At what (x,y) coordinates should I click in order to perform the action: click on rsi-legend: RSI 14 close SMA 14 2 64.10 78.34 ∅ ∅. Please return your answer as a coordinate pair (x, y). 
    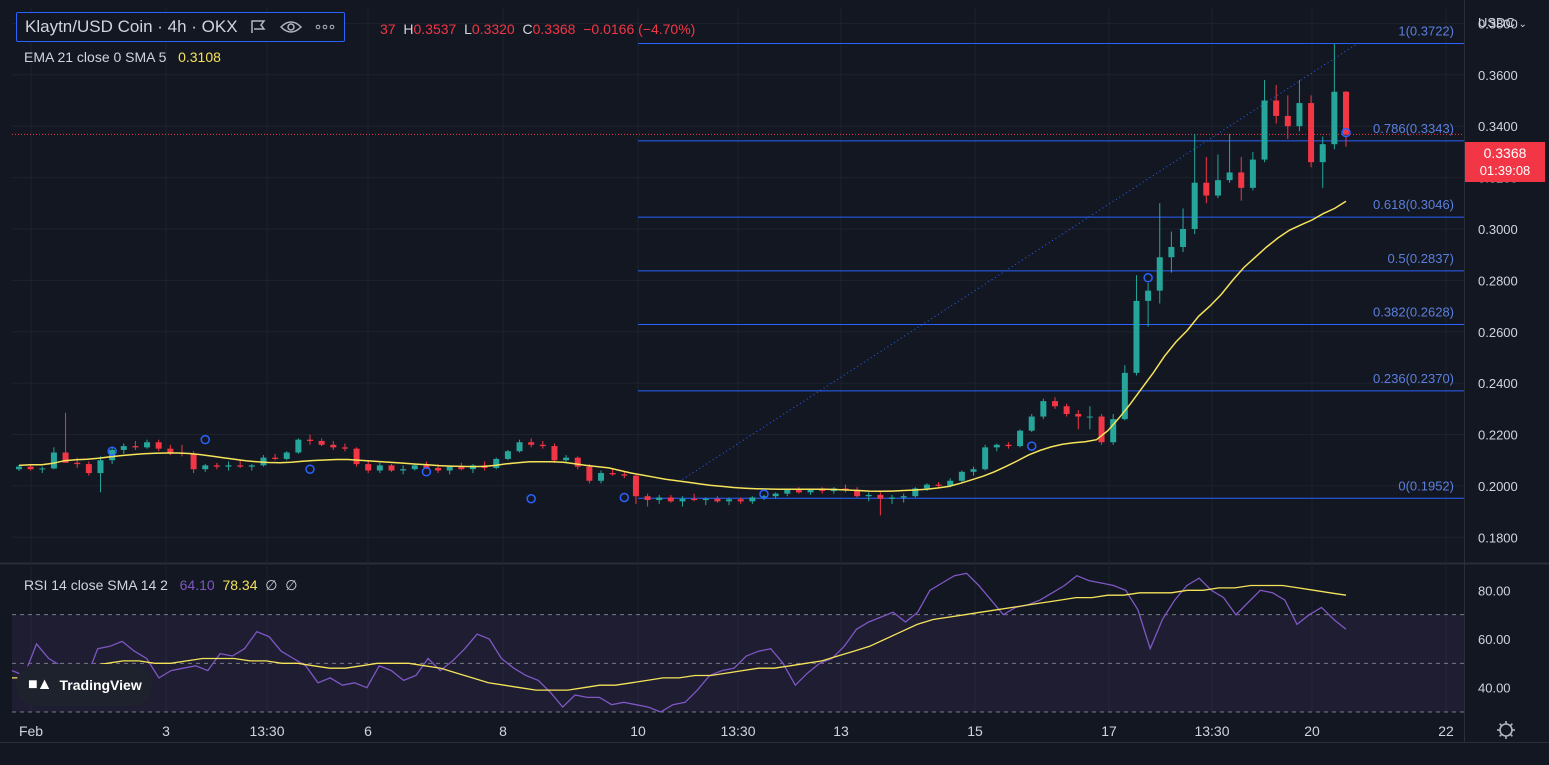
    Looking at the image, I should click on (160, 585).